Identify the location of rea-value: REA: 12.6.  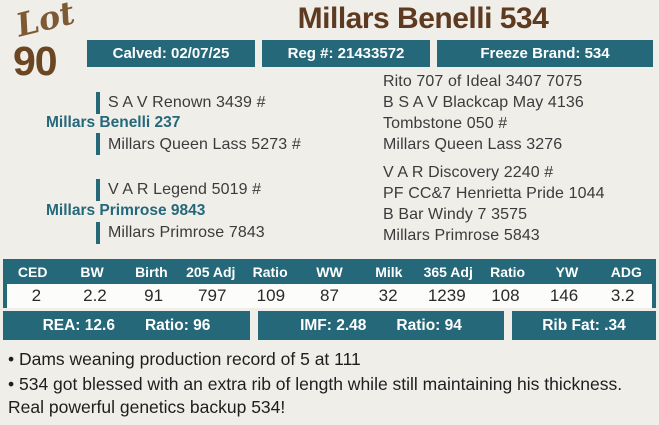
(78, 325).